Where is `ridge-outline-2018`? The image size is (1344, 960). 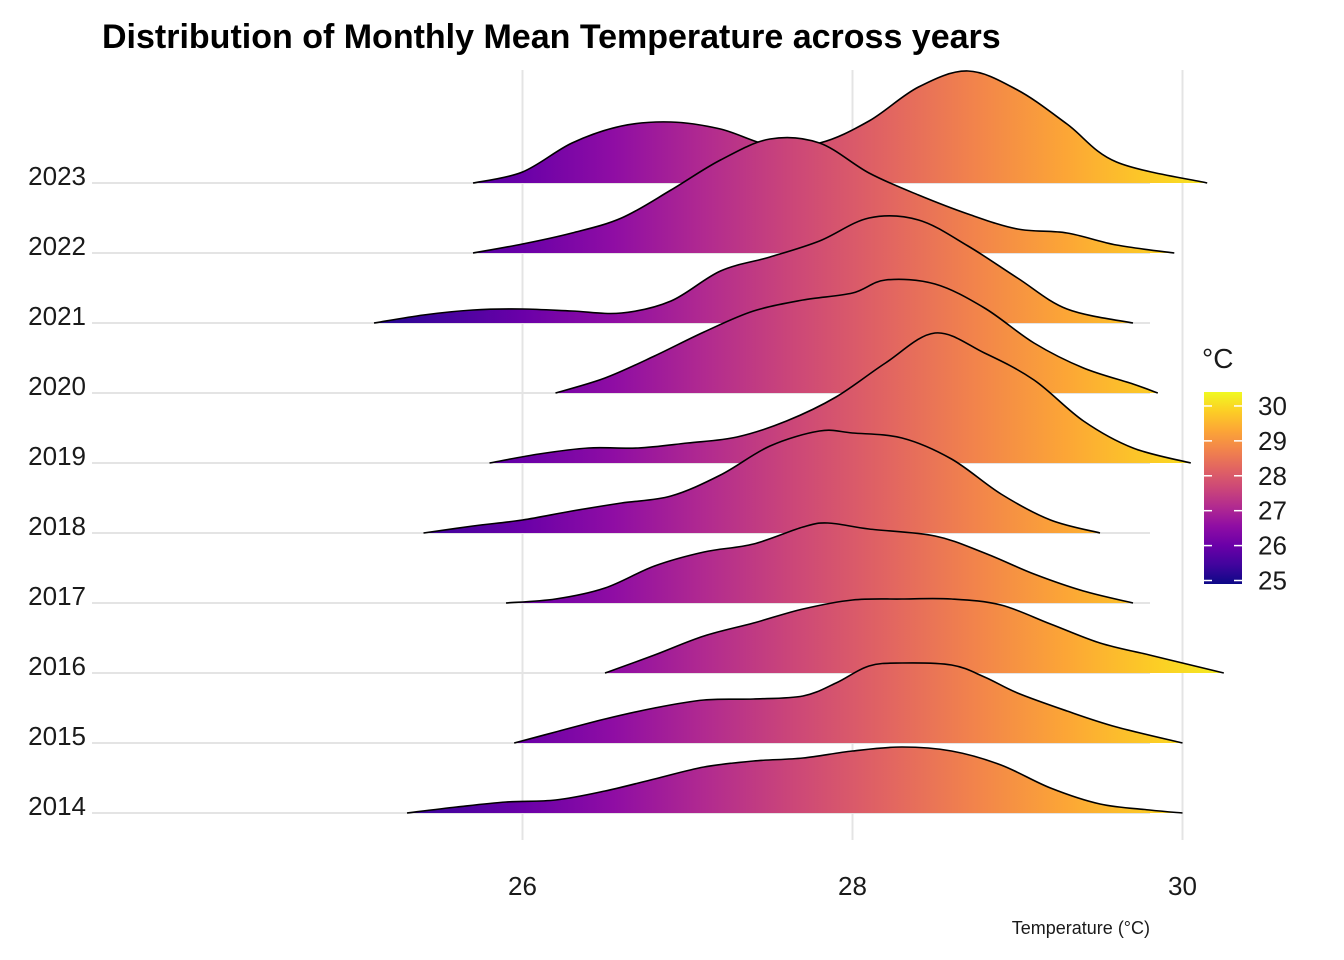
ridge-outline-2018 is located at coordinates (762, 481).